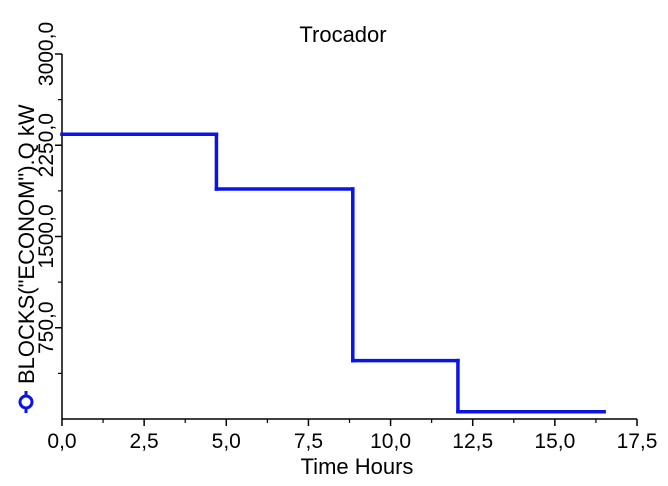 The image size is (668, 486). Describe the element at coordinates (61, 441) in the screenshot. I see `x-tick-label: 0,0` at that location.